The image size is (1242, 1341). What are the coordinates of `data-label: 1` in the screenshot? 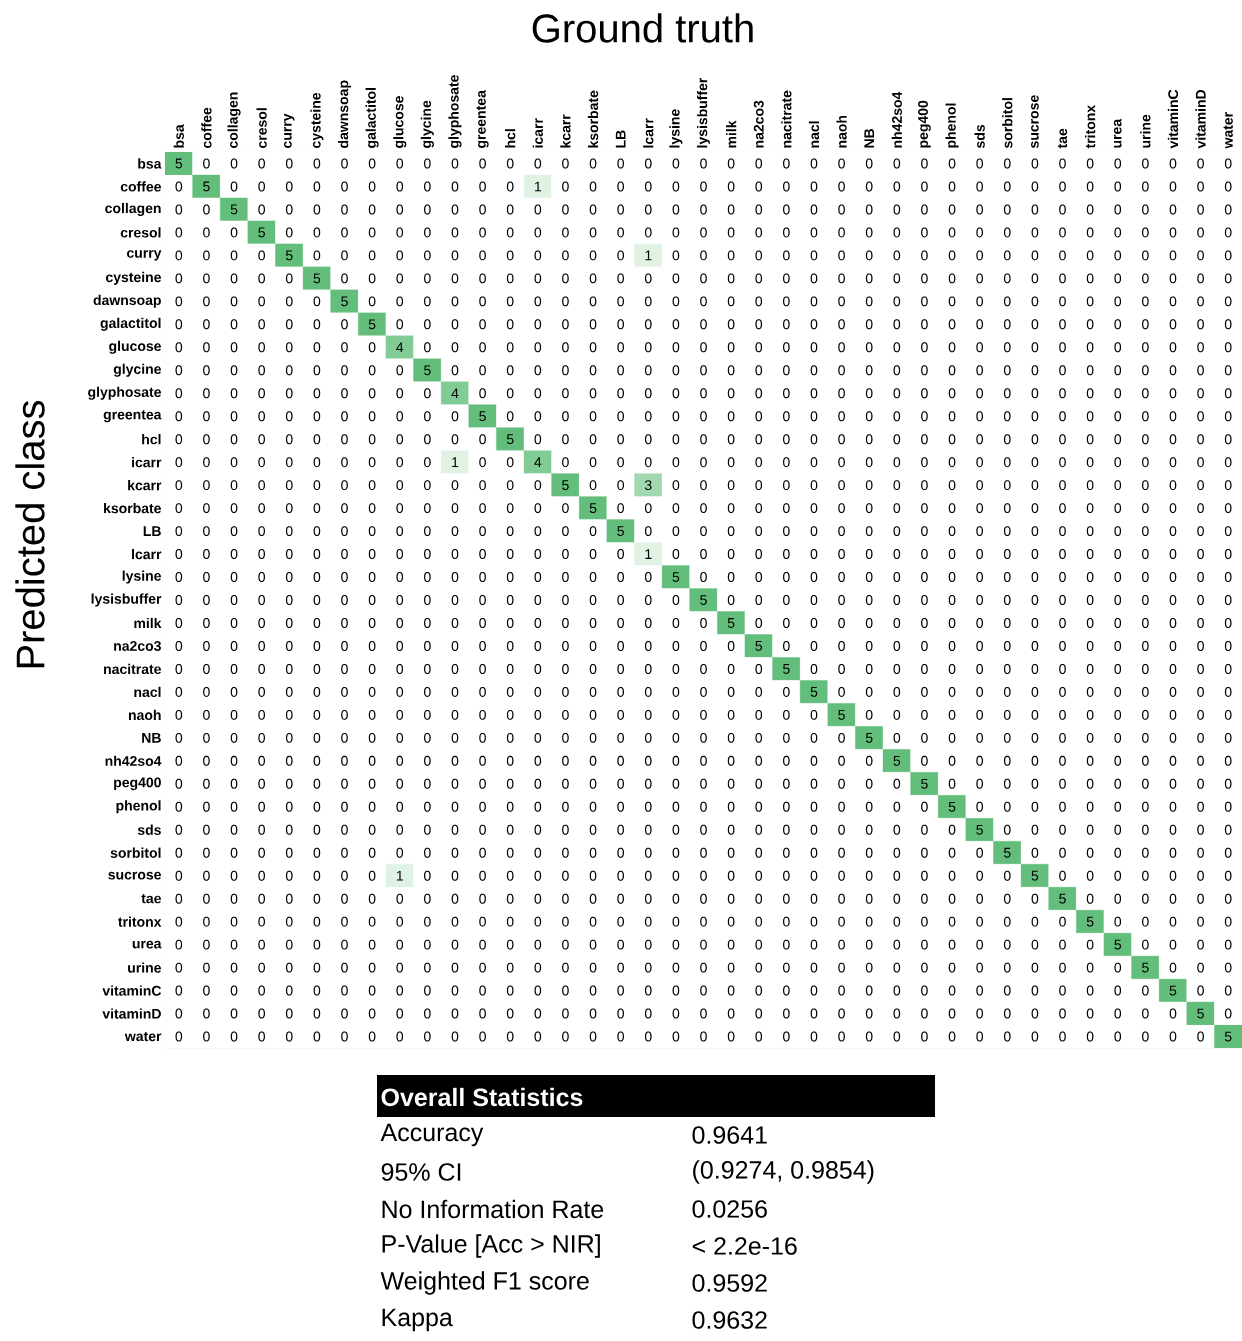 It's located at (538, 186).